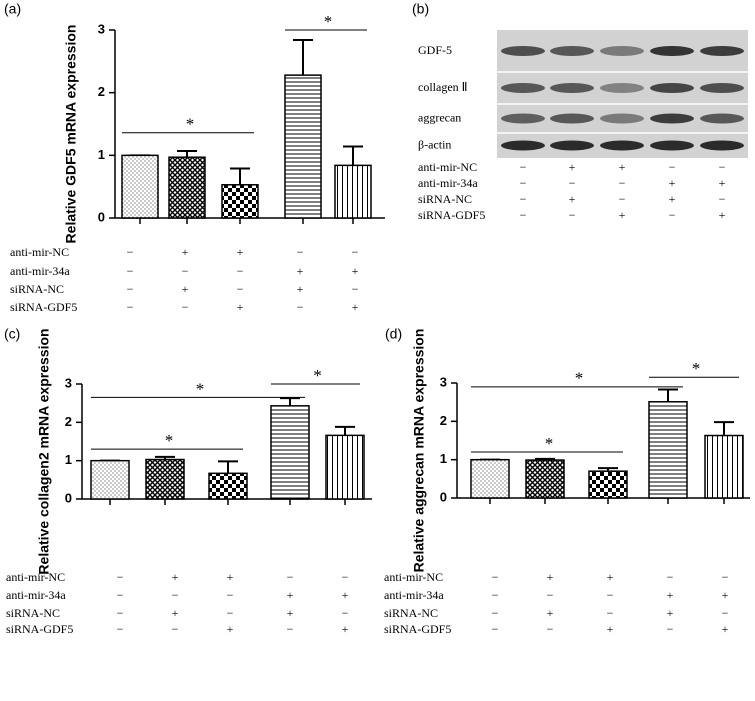 Image resolution: width=755 pixels, height=701 pixels. What do you see at coordinates (68, 459) in the screenshot?
I see `y-tick-label: 1` at bounding box center [68, 459].